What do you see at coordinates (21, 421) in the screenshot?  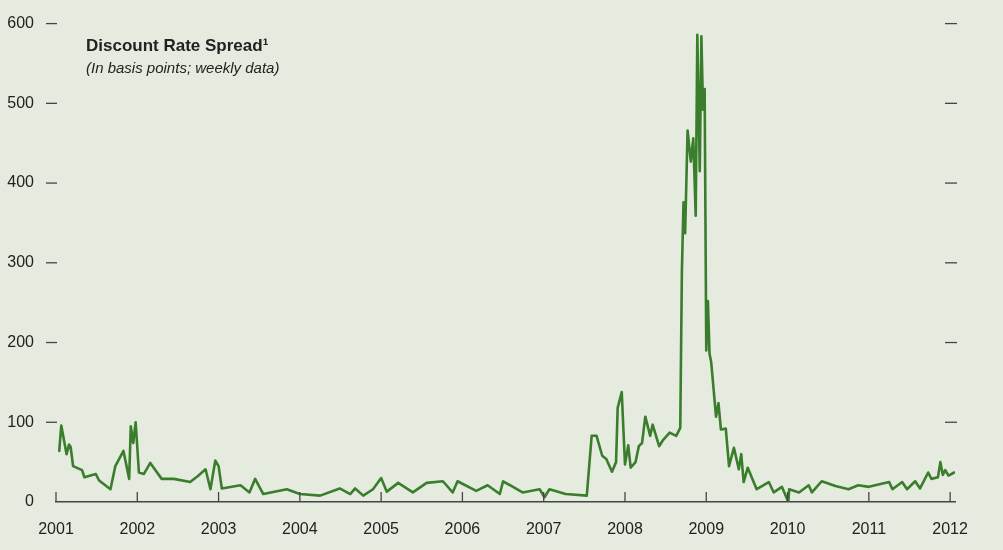 I see `y-tick-label: 100` at bounding box center [21, 421].